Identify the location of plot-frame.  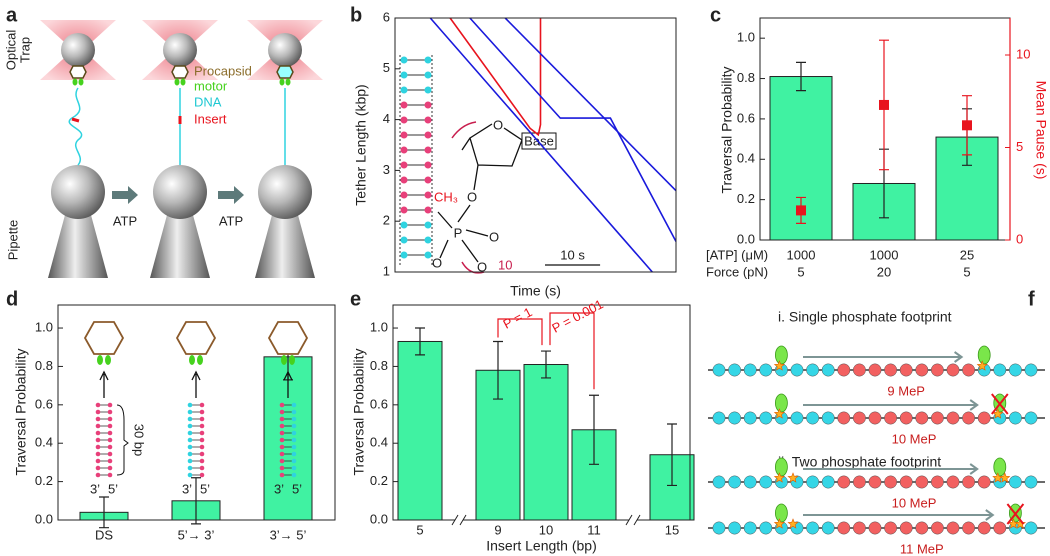
(535, 145).